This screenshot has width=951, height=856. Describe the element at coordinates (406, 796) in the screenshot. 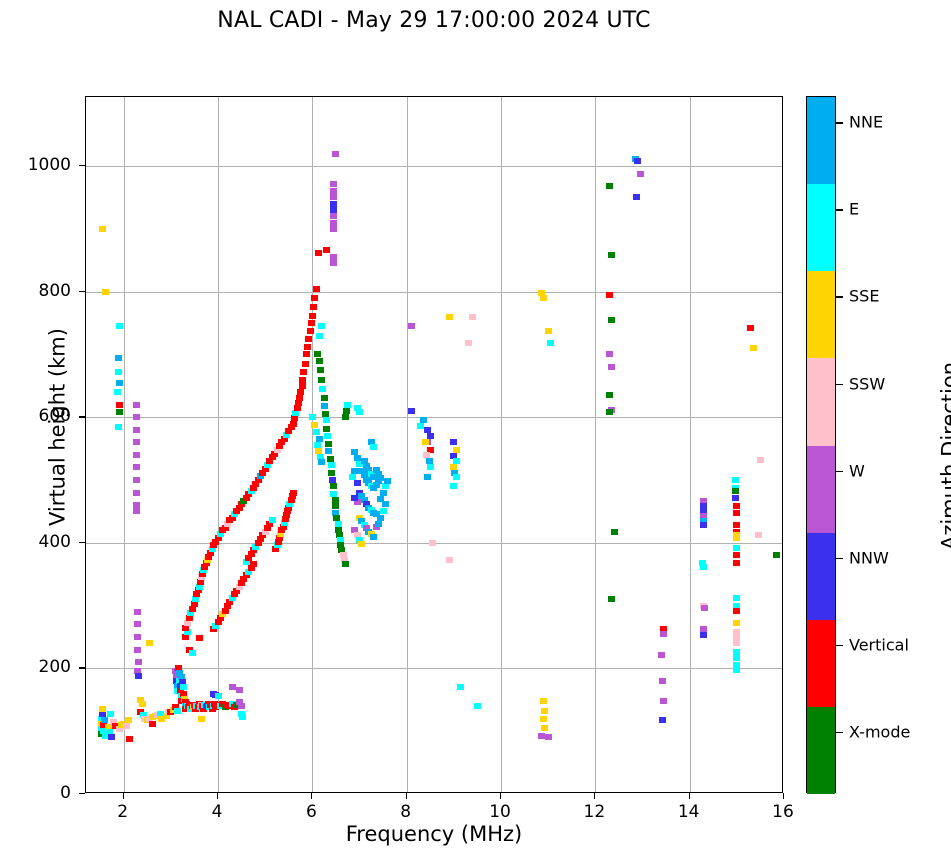

I see `x-tick` at that location.